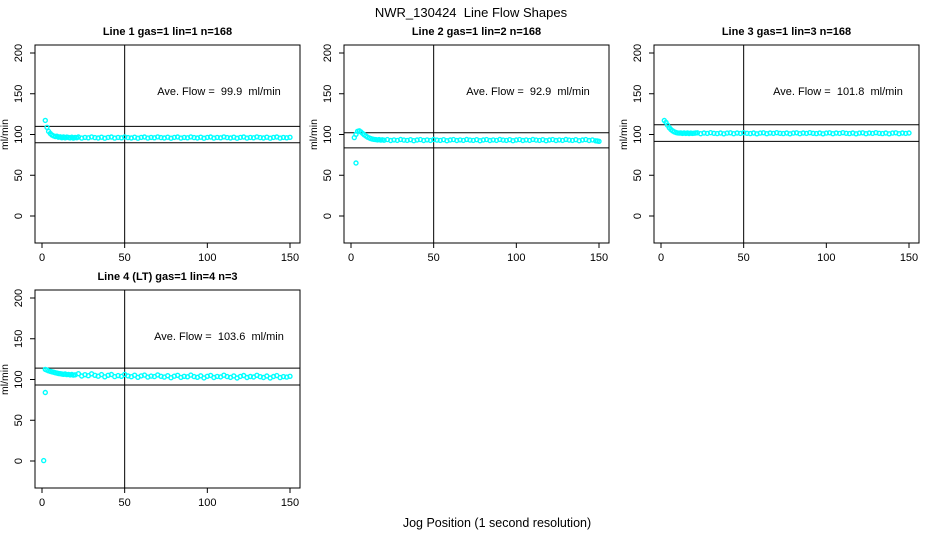 Image resolution: width=936 pixels, height=545 pixels. What do you see at coordinates (528, 92) in the screenshot?
I see `ave-flow-annotation: Ave. Flow = 92.9 ml/min` at bounding box center [528, 92].